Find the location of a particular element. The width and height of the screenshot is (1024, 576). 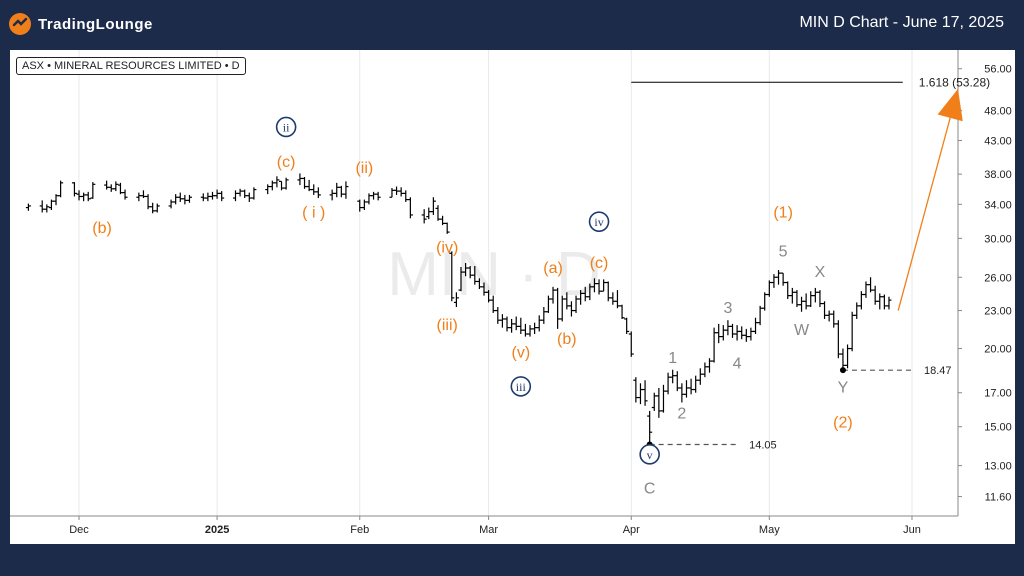

tradinglounge-logo-icon is located at coordinates (20, 24).